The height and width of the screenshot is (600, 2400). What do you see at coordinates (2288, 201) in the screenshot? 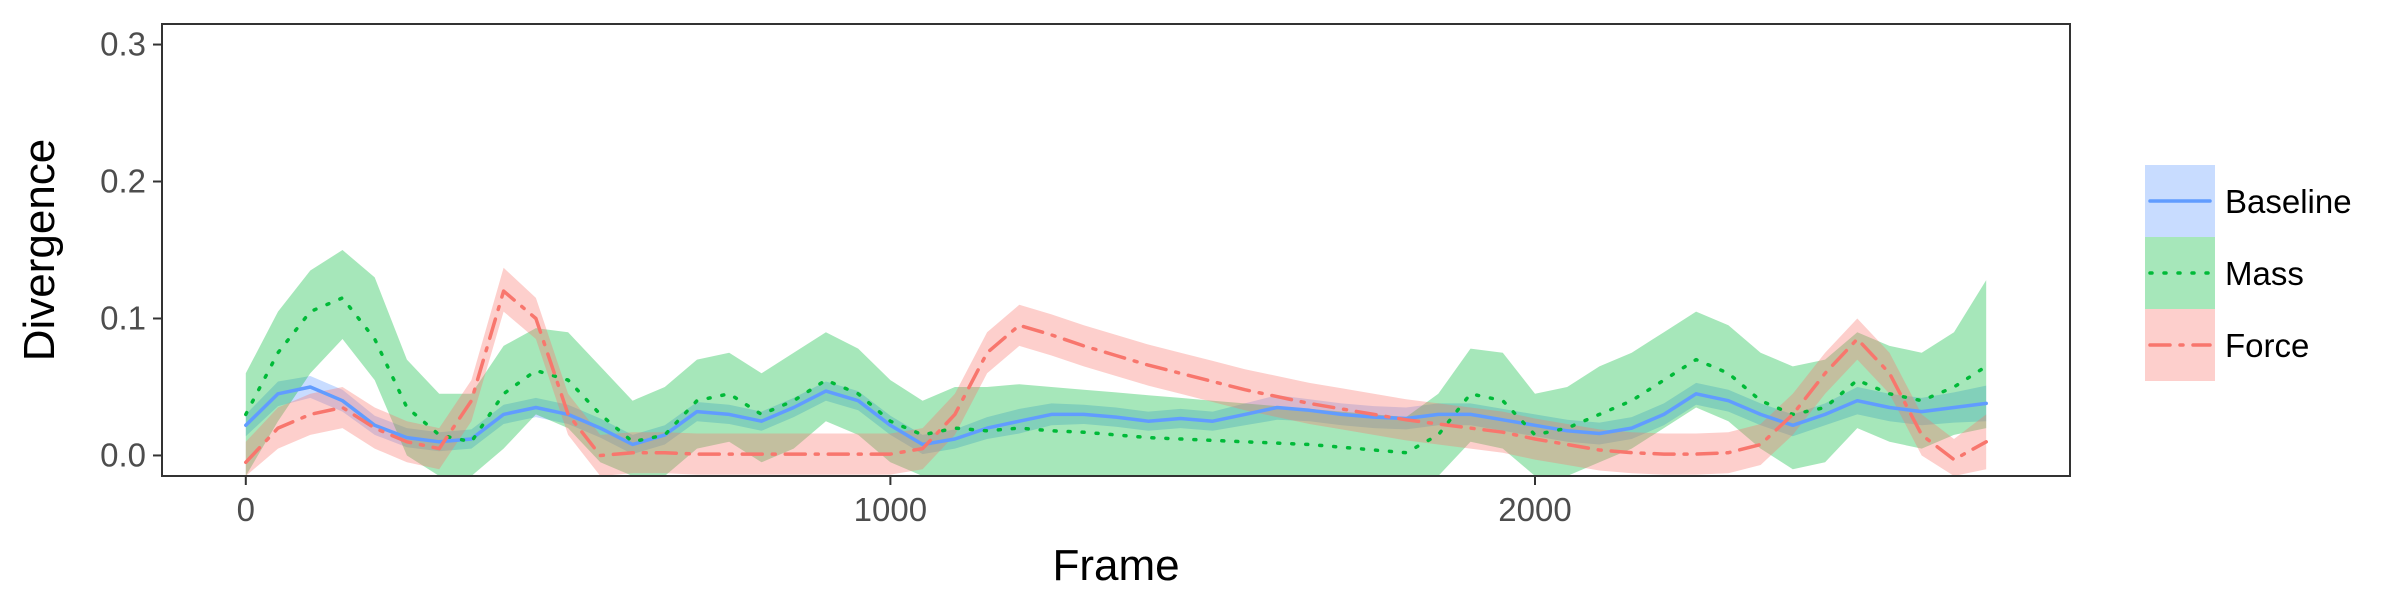
I see `legend-label-baseline: Baseline` at bounding box center [2288, 201].